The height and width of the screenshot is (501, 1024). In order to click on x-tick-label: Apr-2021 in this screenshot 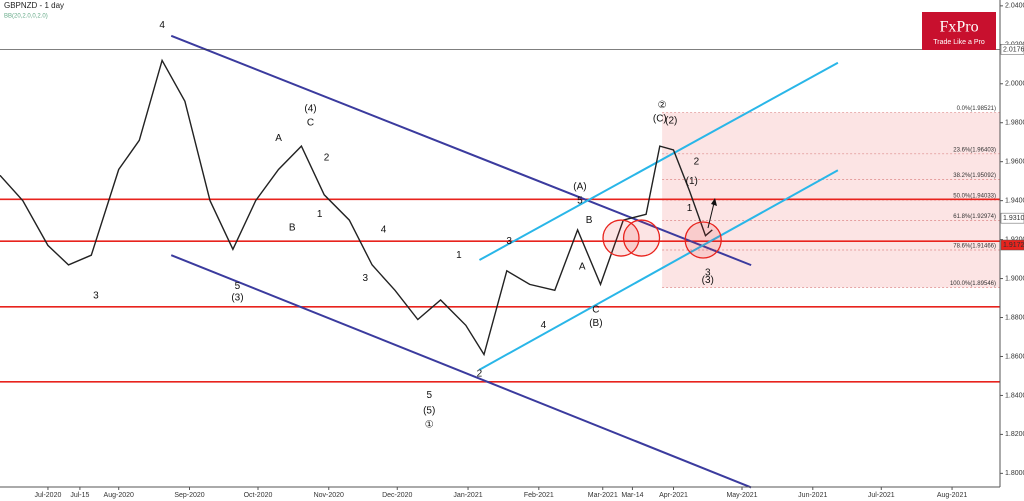, I will do `click(673, 495)`.